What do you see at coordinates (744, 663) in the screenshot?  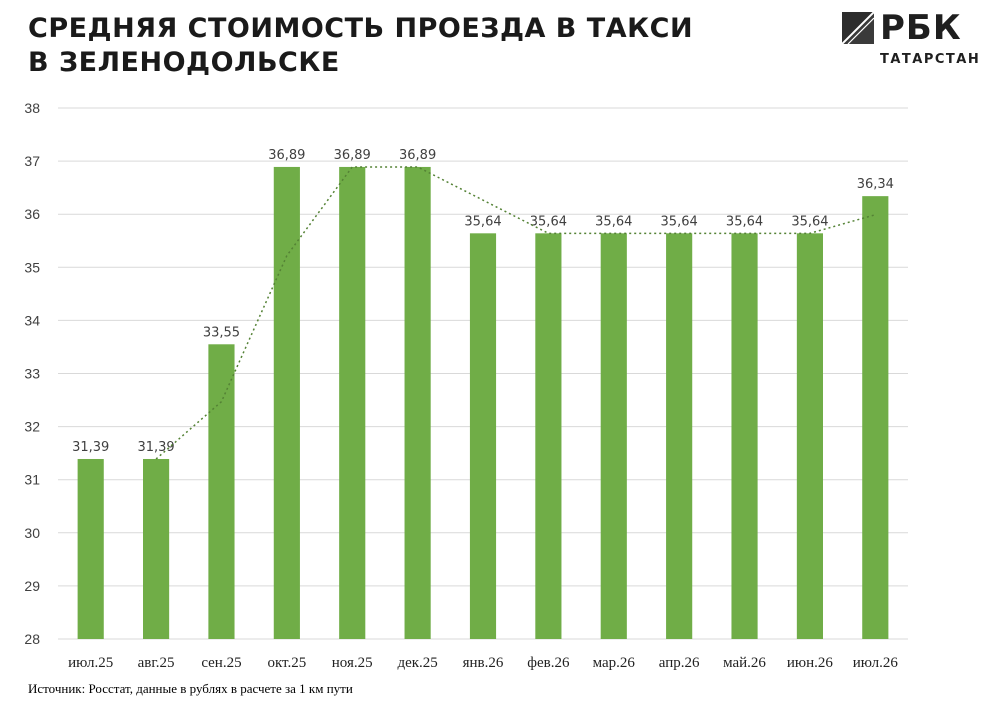 I see `x-tick-label: май.26` at bounding box center [744, 663].